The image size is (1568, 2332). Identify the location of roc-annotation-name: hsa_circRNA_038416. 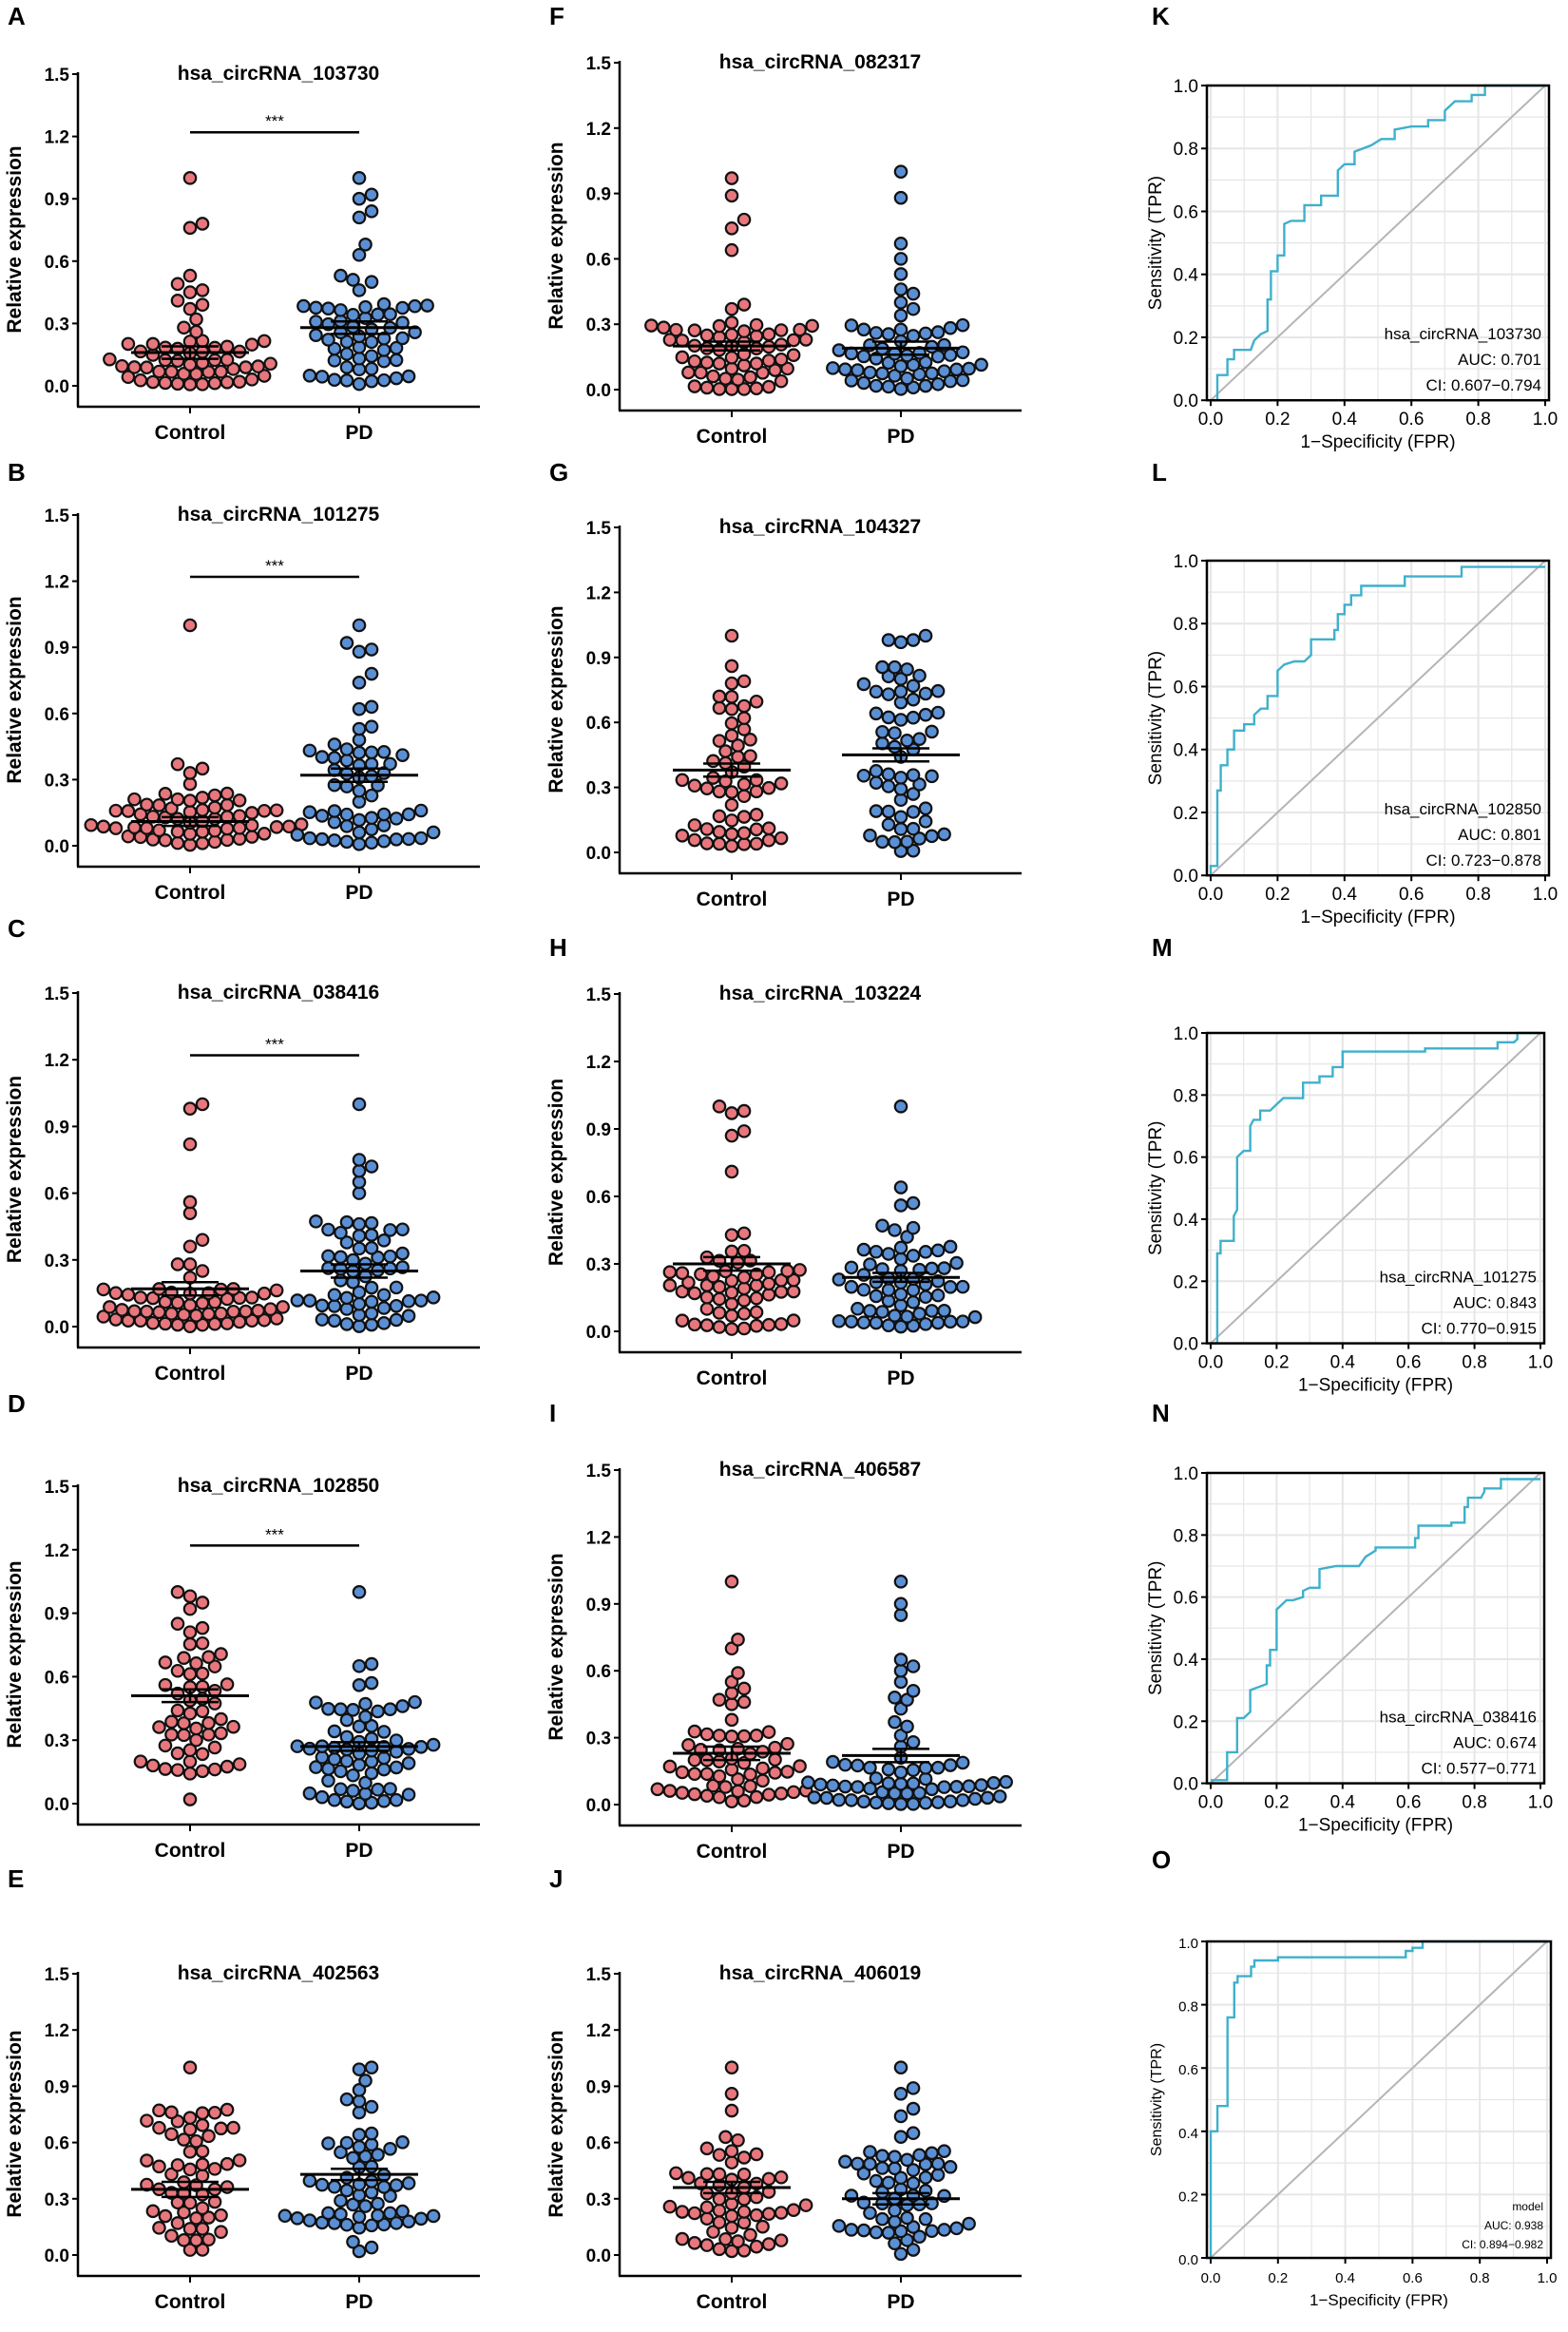
(1459, 1718).